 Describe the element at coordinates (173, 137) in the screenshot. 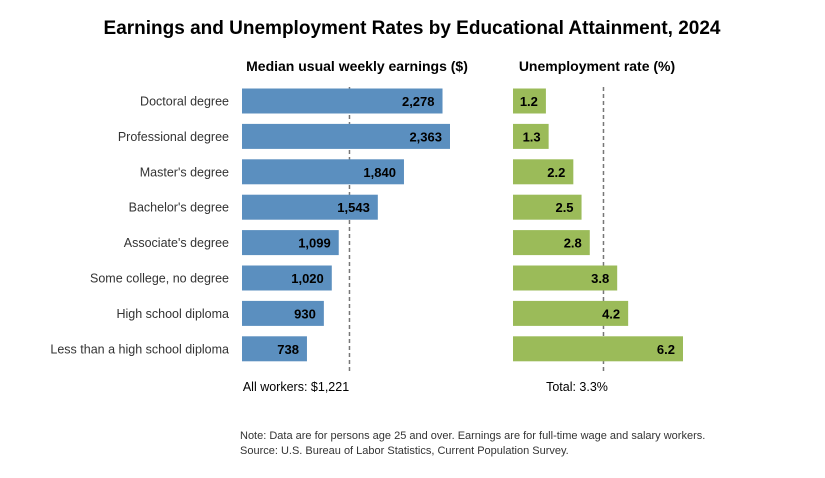

I see `category-label: Professional degree` at that location.